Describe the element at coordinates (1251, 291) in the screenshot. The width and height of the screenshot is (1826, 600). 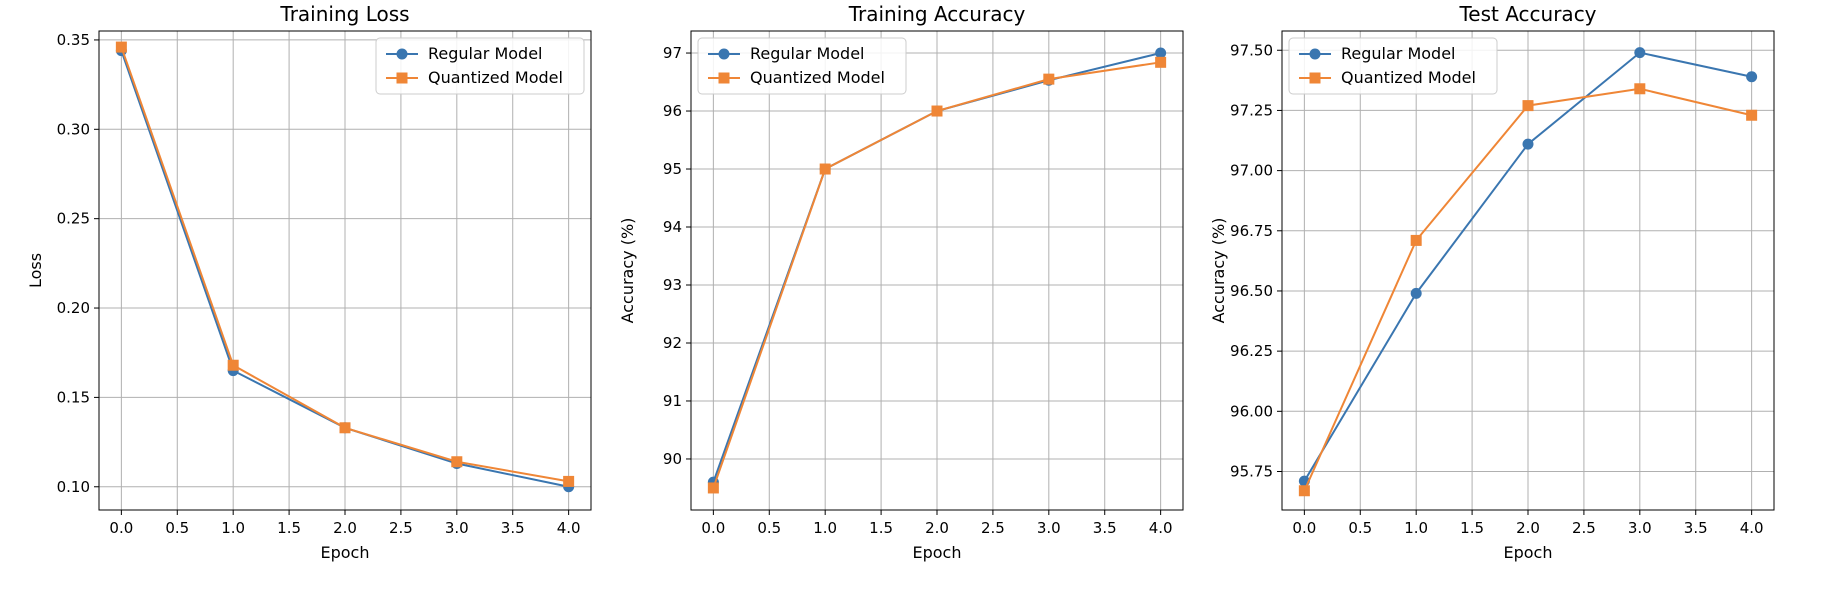
I see `y-tick-label: 96.50` at that location.